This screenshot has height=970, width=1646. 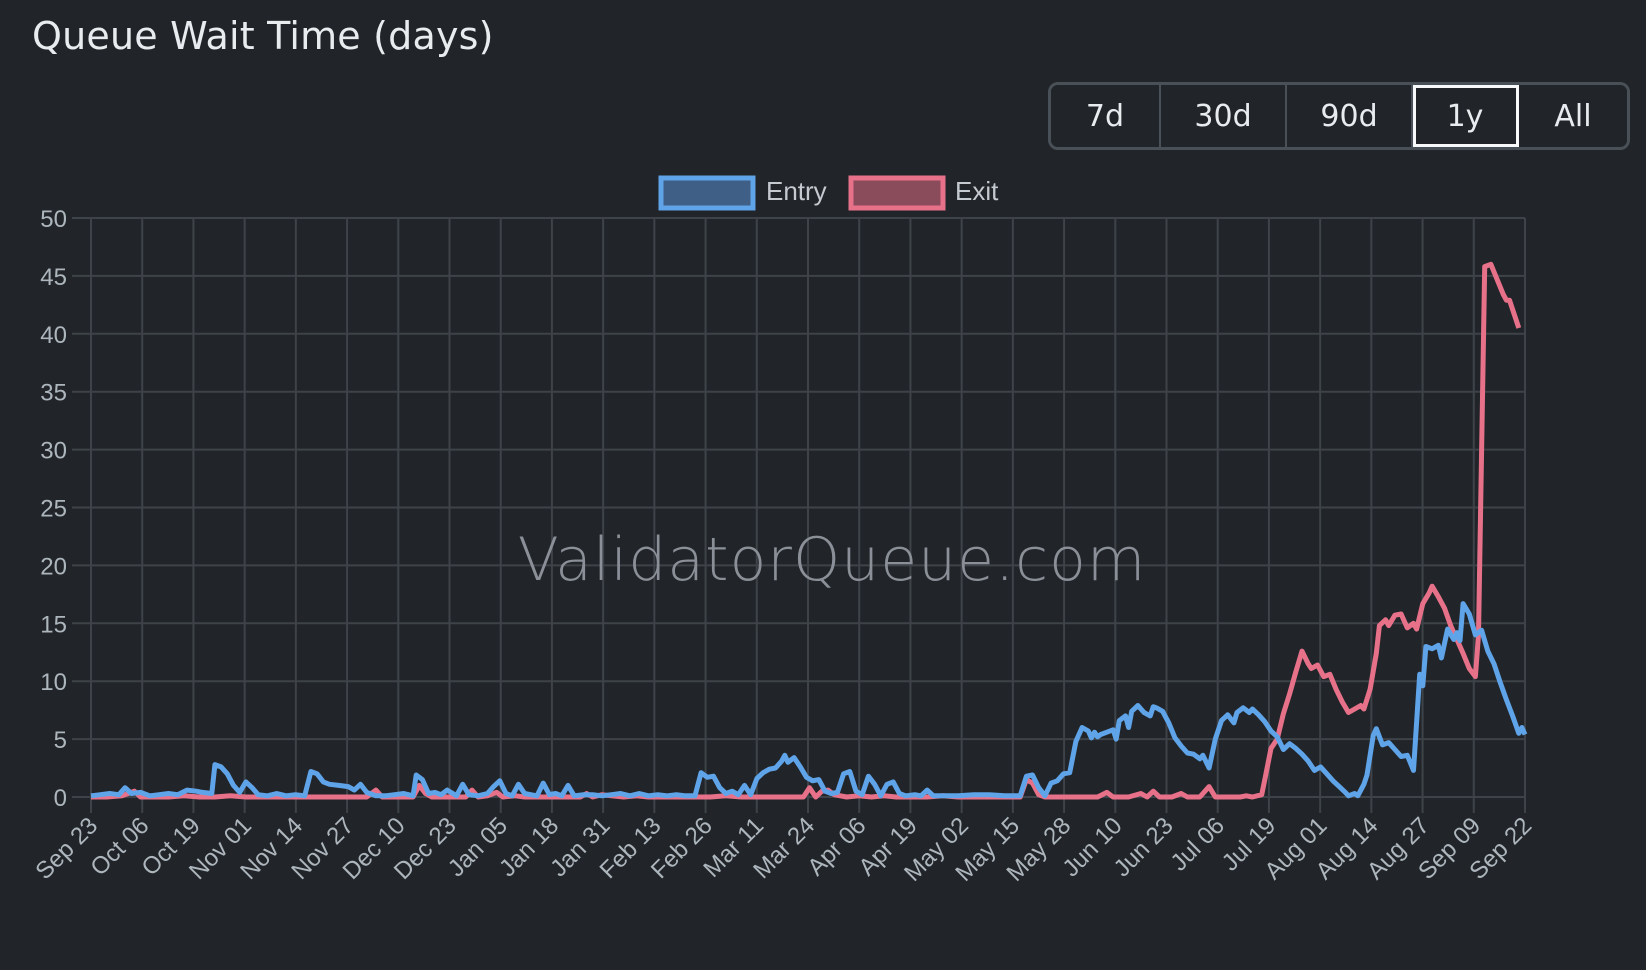 What do you see at coordinates (53, 219) in the screenshot?
I see `y-tick-label: 50` at bounding box center [53, 219].